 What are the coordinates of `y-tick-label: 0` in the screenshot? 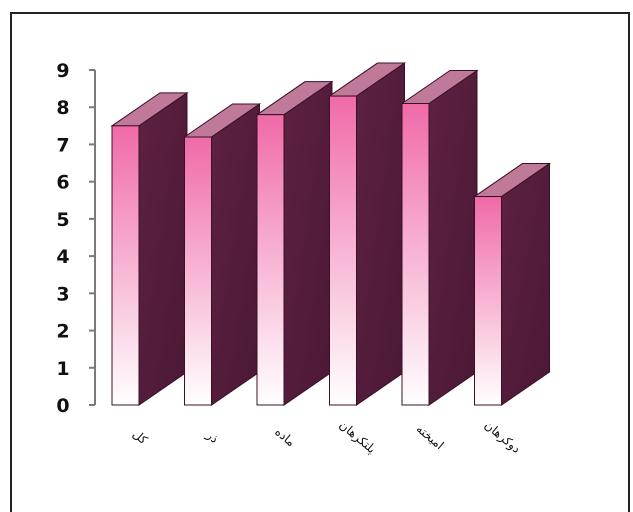 It's located at (62, 406).